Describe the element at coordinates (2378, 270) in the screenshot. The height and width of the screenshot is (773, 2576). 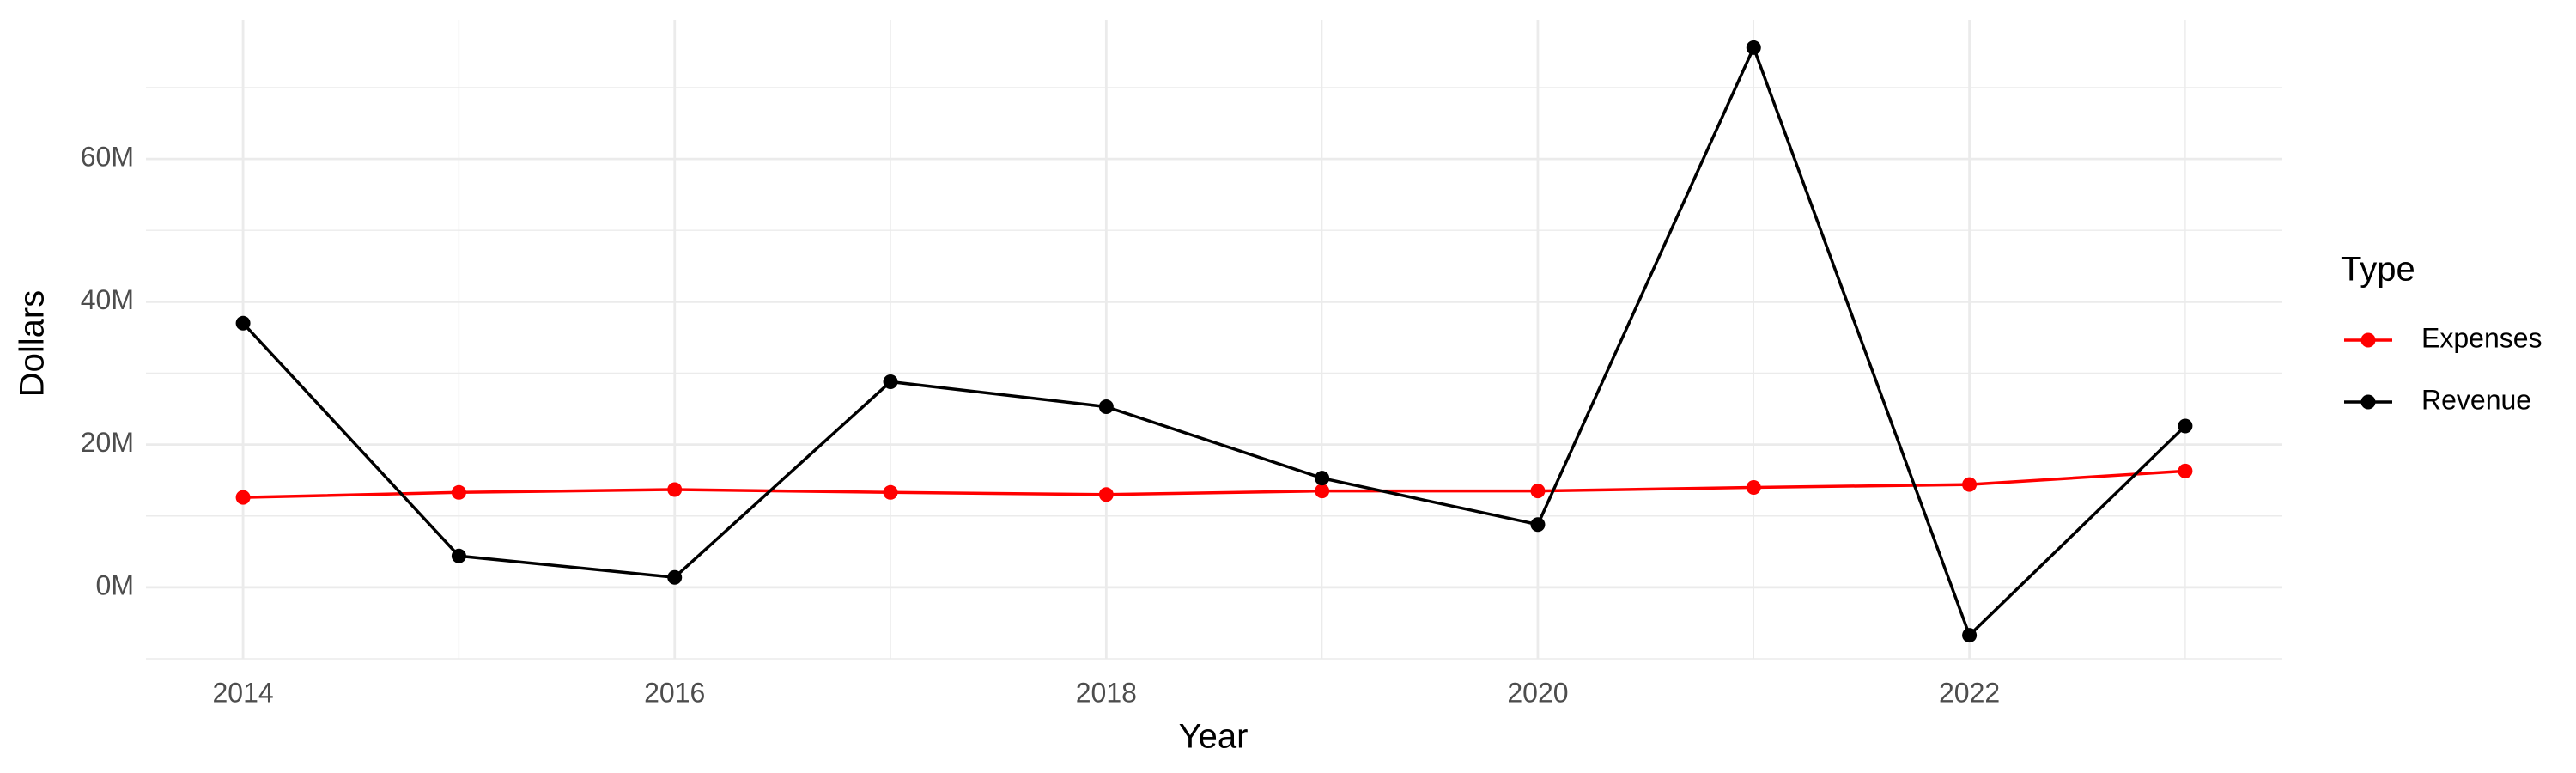
I see `legend-title: Type` at that location.